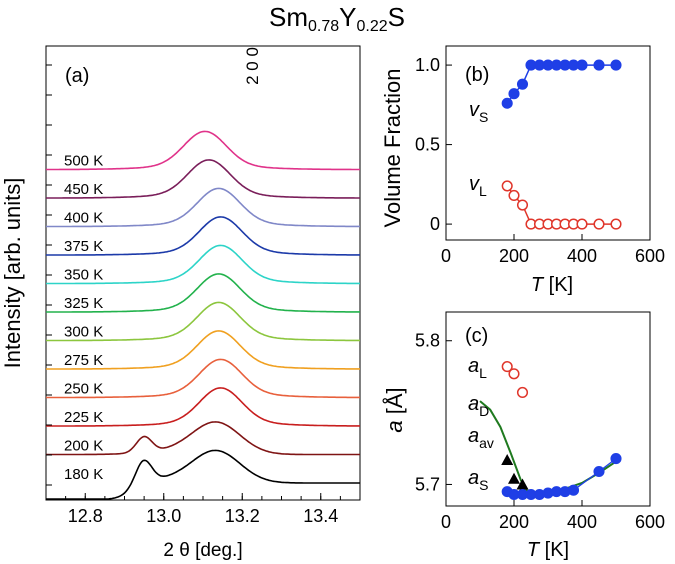 Image resolution: width=675 pixels, height=564 pixels. Describe the element at coordinates (650, 256) in the screenshot. I see `panel-b-x-tick-label: 600` at that location.